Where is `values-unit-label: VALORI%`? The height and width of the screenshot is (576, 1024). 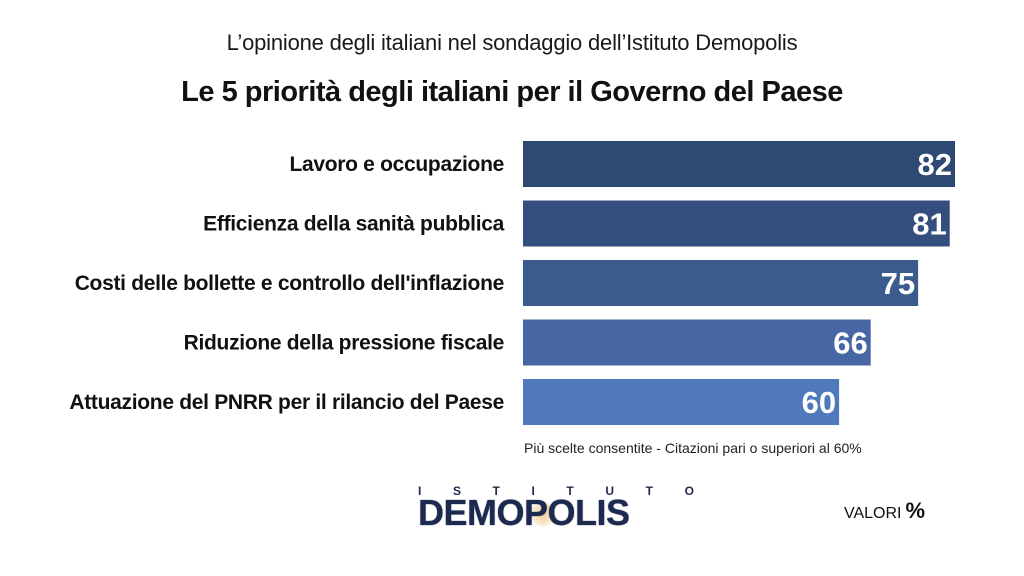
values-unit-label: VALORI% is located at coordinates (884, 511).